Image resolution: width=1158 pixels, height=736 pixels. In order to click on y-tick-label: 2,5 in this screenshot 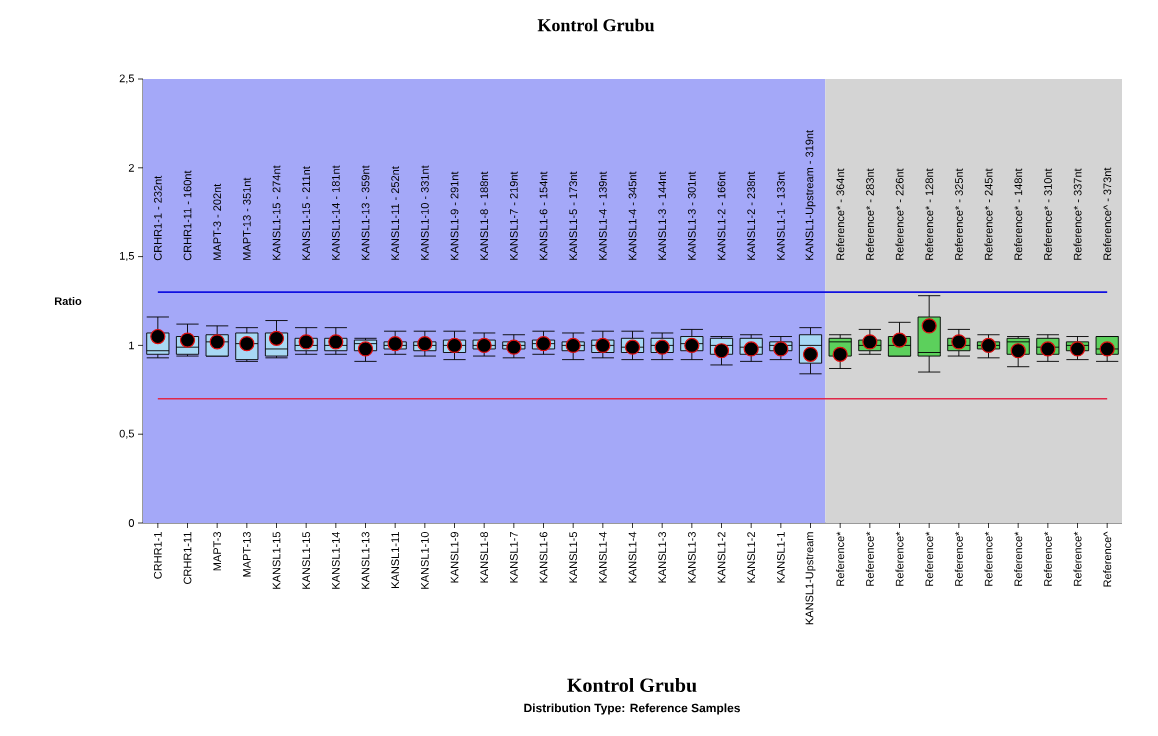, I will do `click(126, 79)`.